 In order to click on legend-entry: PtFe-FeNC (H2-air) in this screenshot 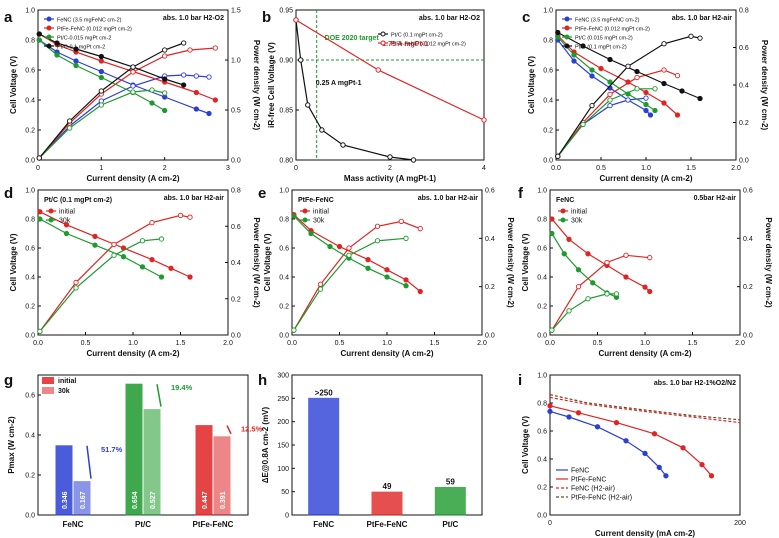, I will do `click(601, 498)`.